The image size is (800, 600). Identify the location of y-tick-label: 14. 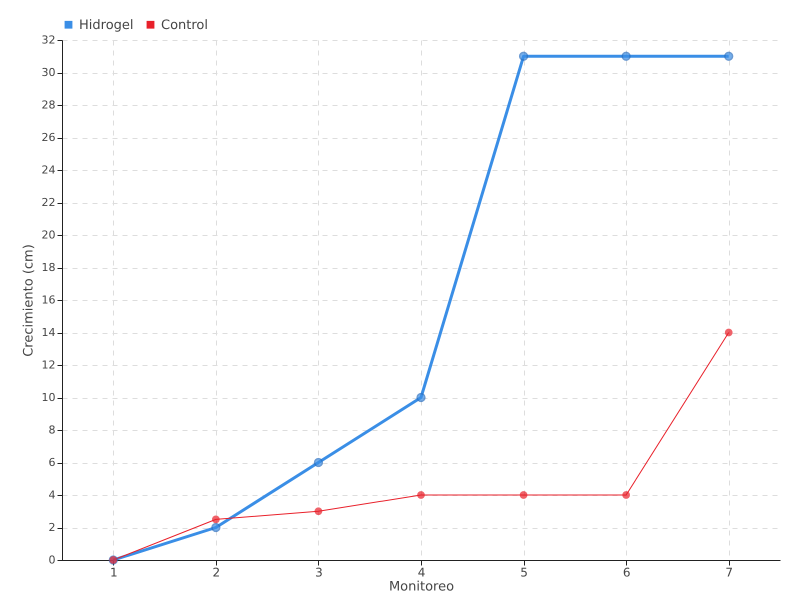
(49, 332).